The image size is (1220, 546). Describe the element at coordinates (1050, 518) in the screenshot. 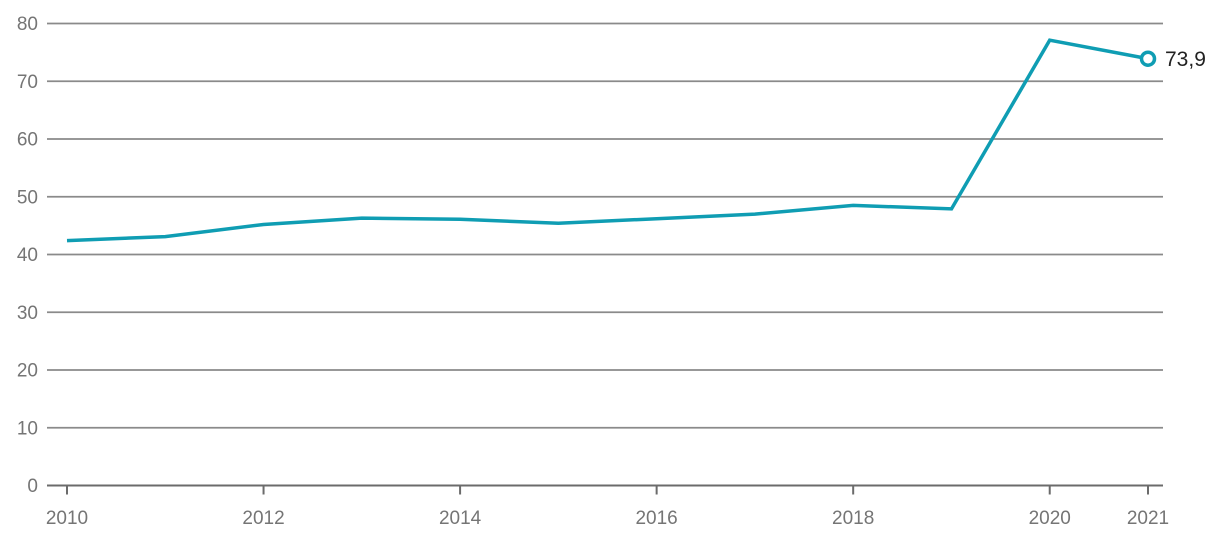

I see `x-tick-label: 2020` at that location.